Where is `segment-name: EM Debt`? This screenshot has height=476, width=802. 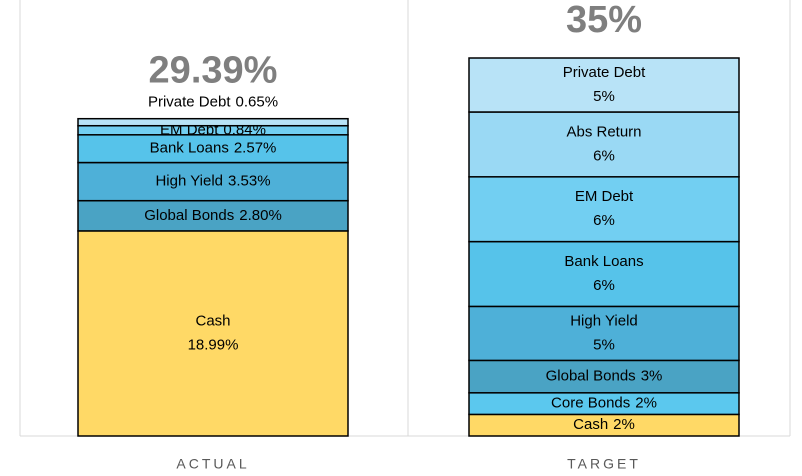
segment-name: EM Debt is located at coordinates (604, 196).